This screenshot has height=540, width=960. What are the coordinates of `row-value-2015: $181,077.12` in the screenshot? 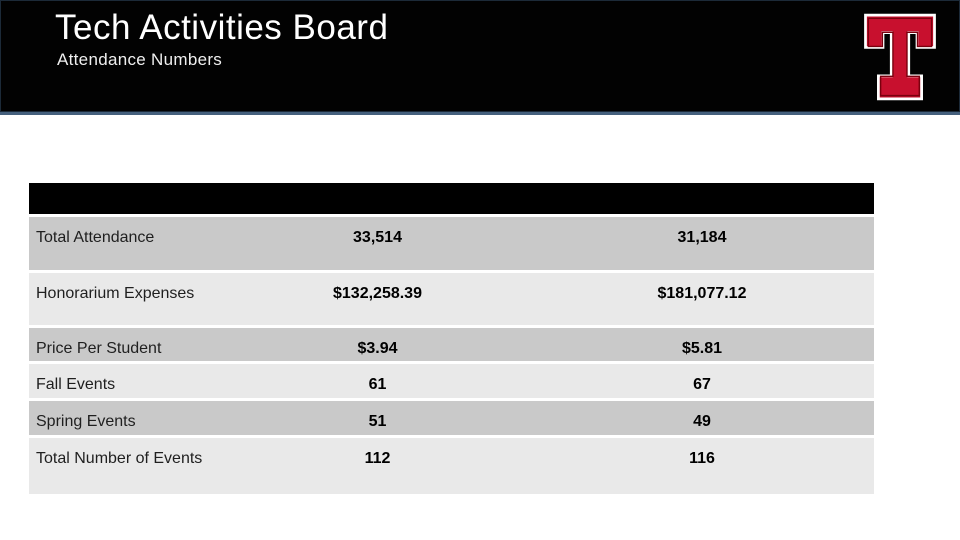 It's located at (702, 293).